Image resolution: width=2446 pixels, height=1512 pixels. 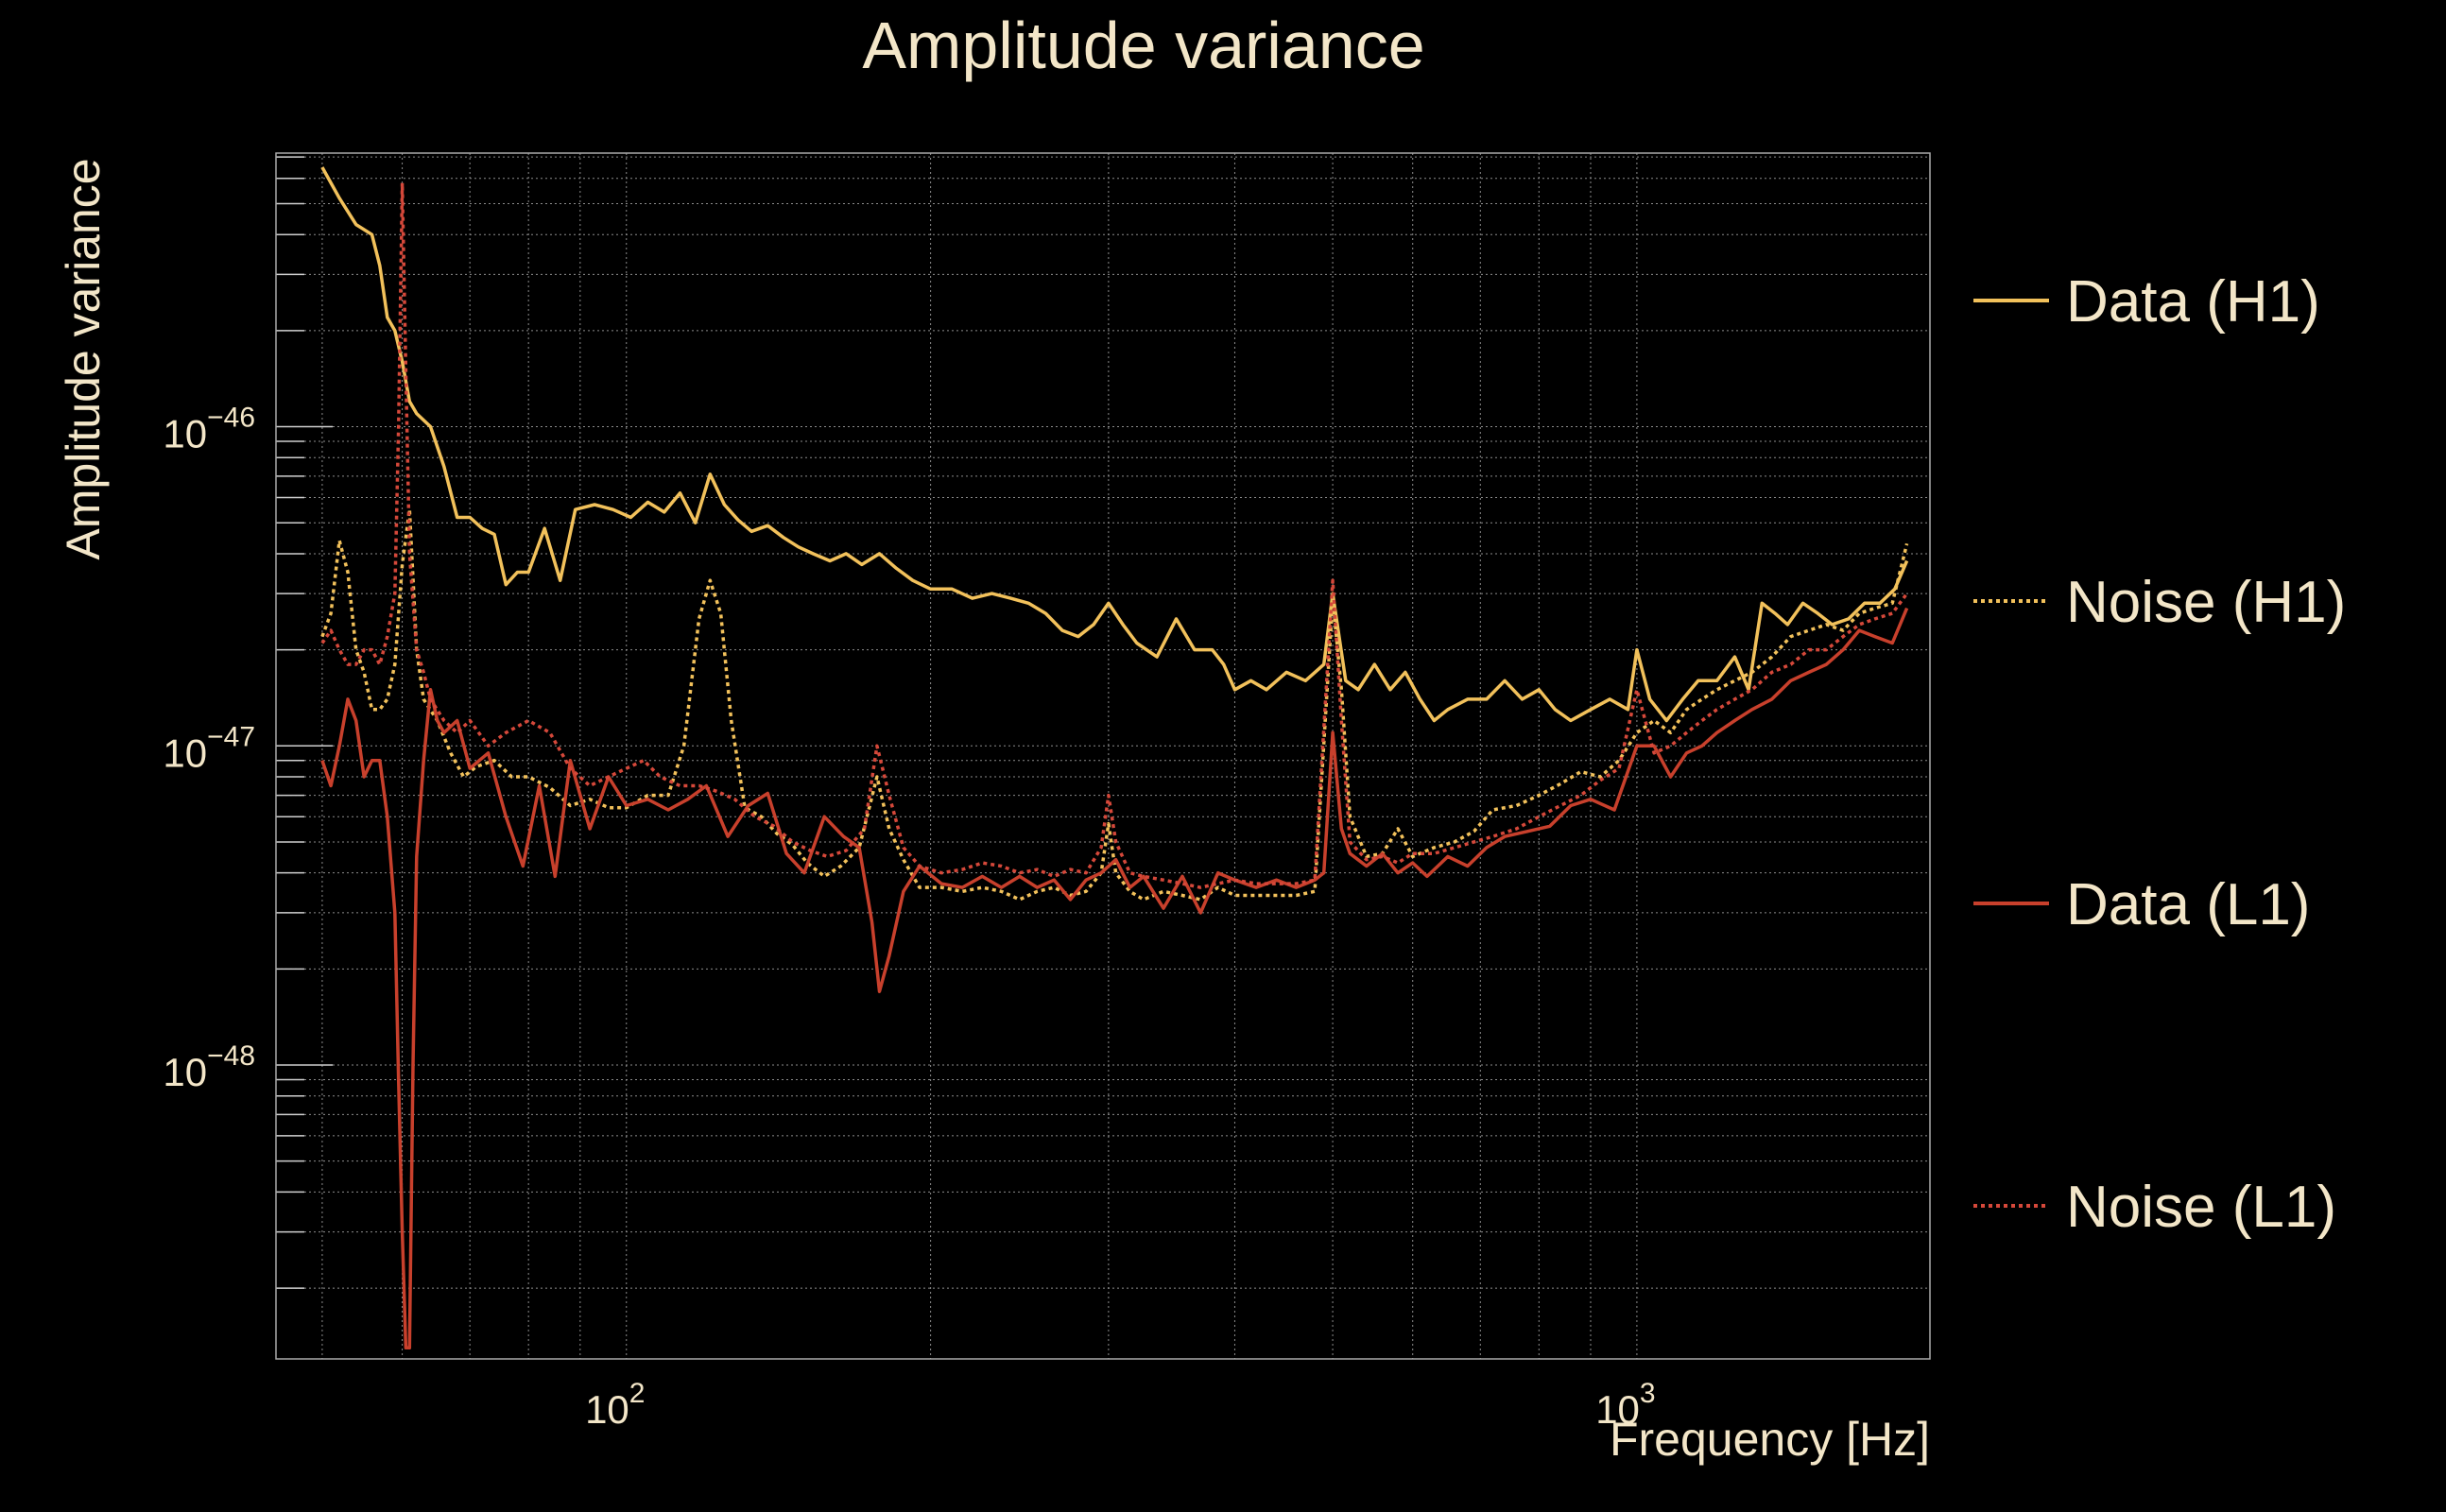 I want to click on y-tick-label: 10−47, so click(x=209, y=748).